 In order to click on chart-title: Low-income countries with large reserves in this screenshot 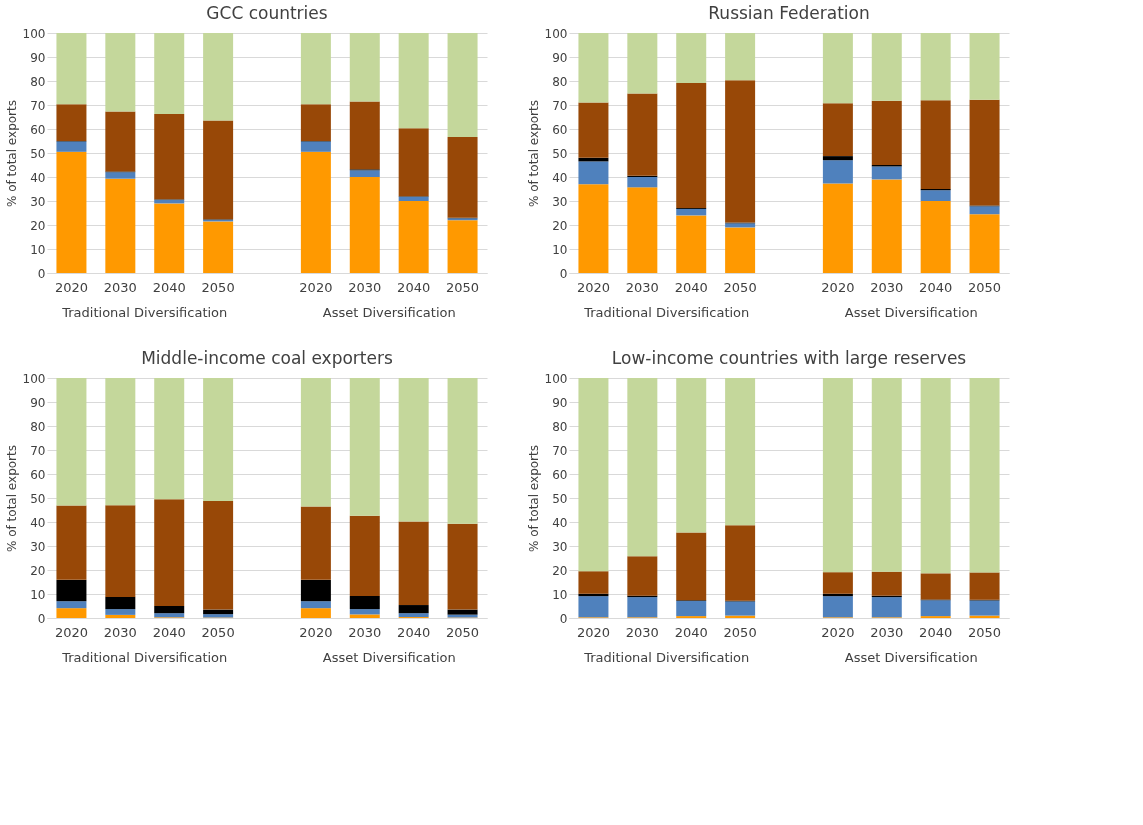, I will do `click(789, 358)`.